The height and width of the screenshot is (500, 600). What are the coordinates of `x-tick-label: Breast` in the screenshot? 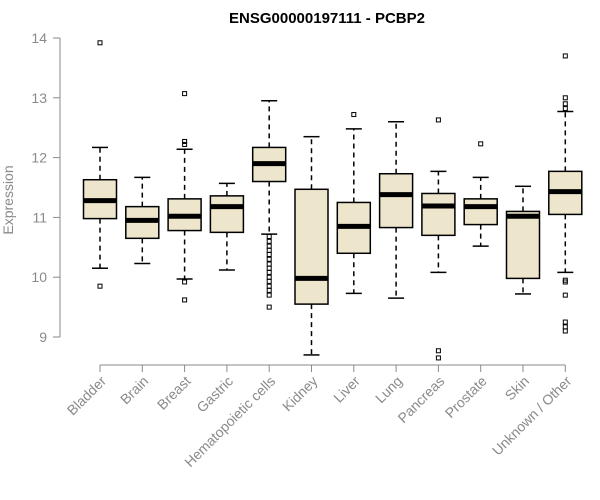 It's located at (174, 393).